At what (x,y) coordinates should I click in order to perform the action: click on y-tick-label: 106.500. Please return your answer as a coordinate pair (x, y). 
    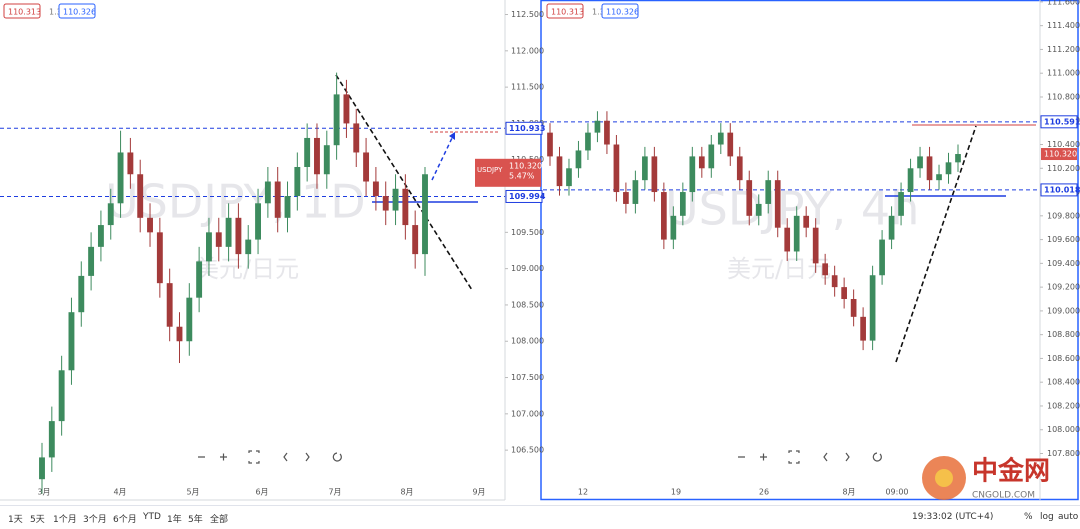
    Looking at the image, I should click on (527, 450).